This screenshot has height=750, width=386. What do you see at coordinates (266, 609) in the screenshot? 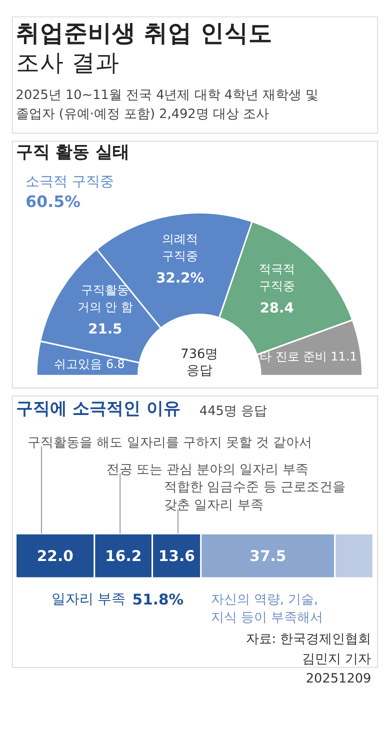
I see `series-label: 자신의 역량, 기술, 지식 등이 부족해서` at bounding box center [266, 609].